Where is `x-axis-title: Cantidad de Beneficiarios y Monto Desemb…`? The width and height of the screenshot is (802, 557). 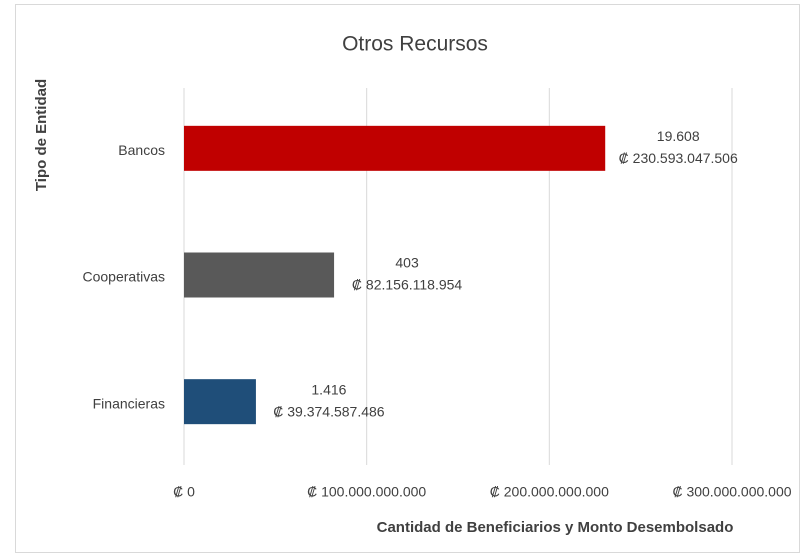
x-axis-title: Cantidad de Beneficiarios y Monto Desemb… is located at coordinates (555, 527).